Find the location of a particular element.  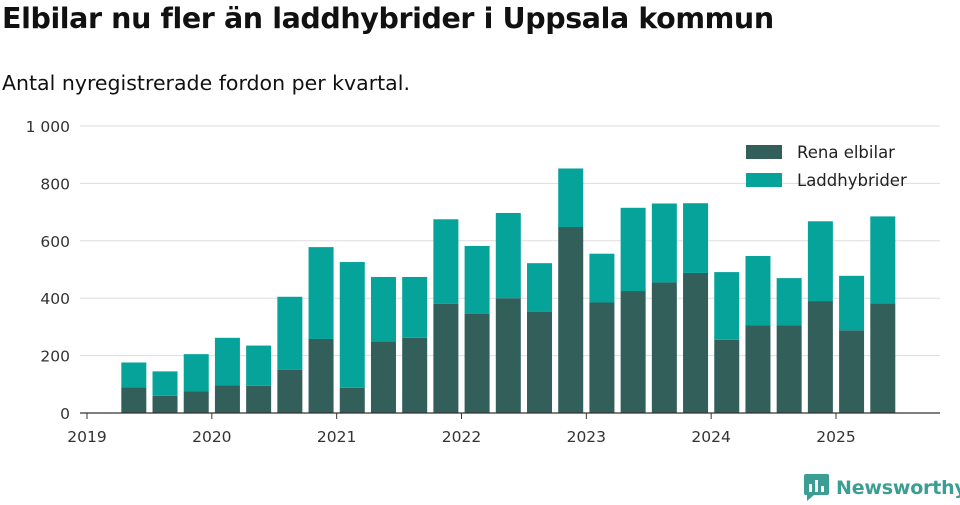

x-tick-label: 2020 is located at coordinates (211, 437).